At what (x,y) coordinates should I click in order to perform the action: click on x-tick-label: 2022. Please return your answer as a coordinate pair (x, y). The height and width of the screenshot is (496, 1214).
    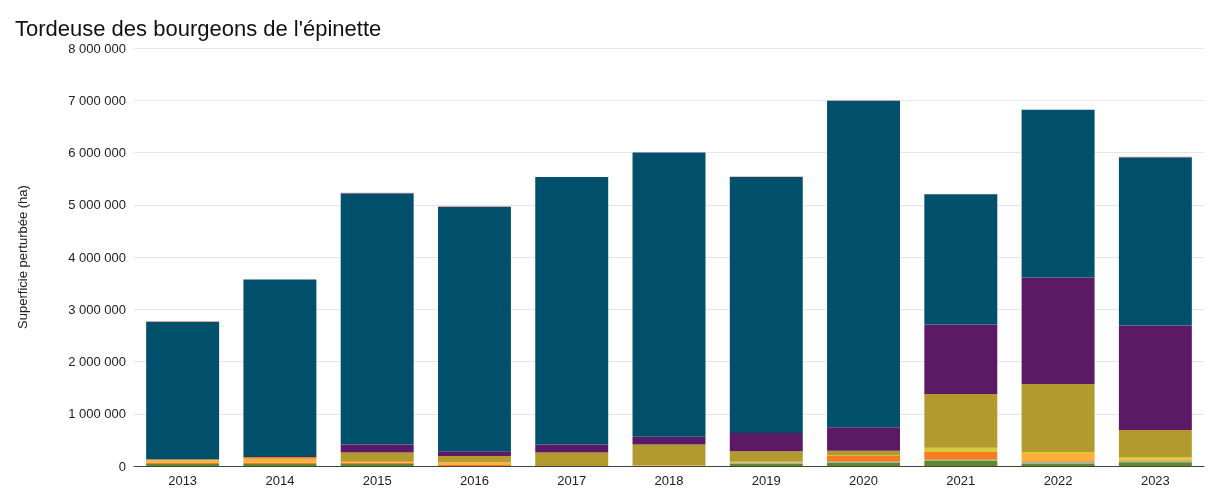
    Looking at the image, I should click on (1058, 480).